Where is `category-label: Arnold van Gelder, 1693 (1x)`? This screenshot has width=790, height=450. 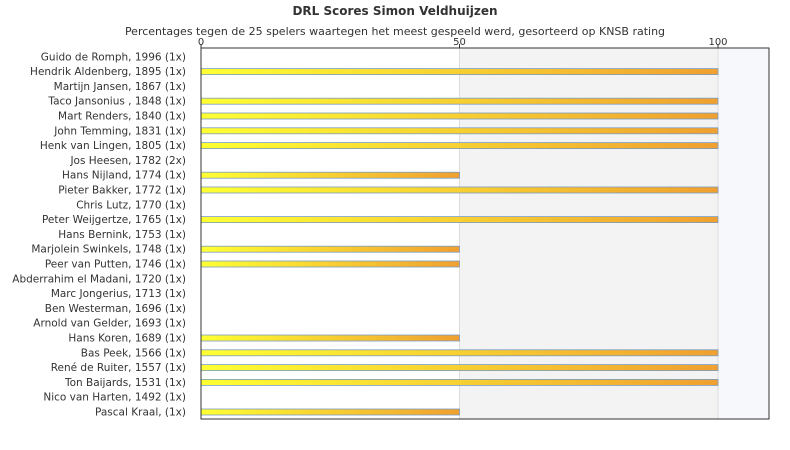
category-label: Arnold van Gelder, 1693 (1x) is located at coordinates (109, 324).